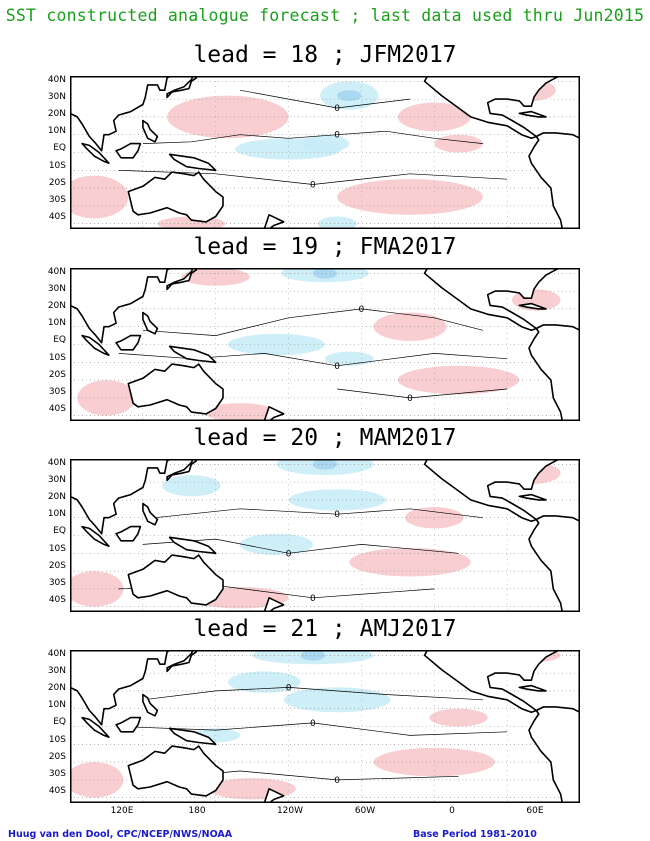  Describe the element at coordinates (57, 165) in the screenshot. I see `latitude-label: 10S` at that location.